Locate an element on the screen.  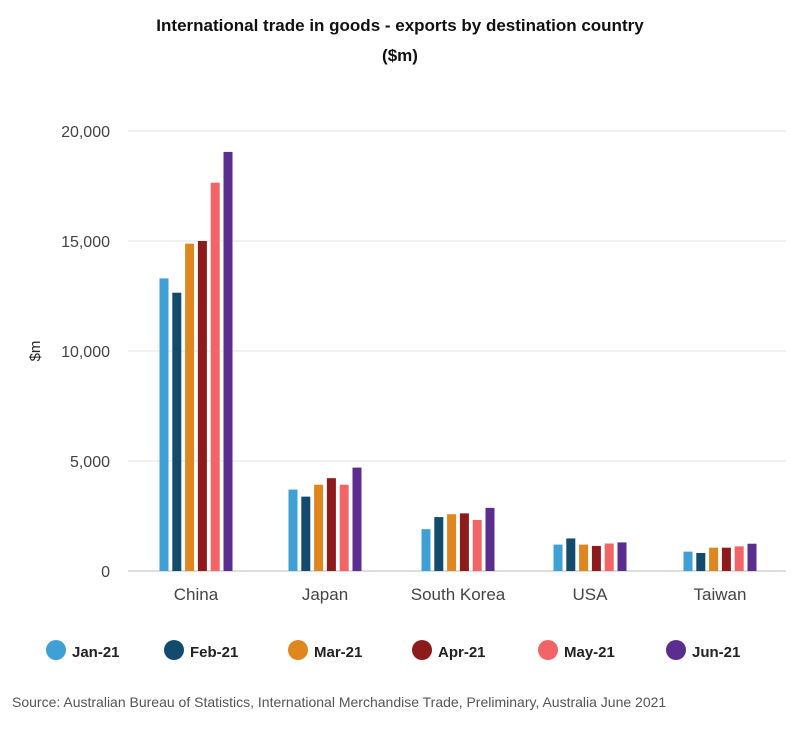
y-axis-label: $m is located at coordinates (35, 351).